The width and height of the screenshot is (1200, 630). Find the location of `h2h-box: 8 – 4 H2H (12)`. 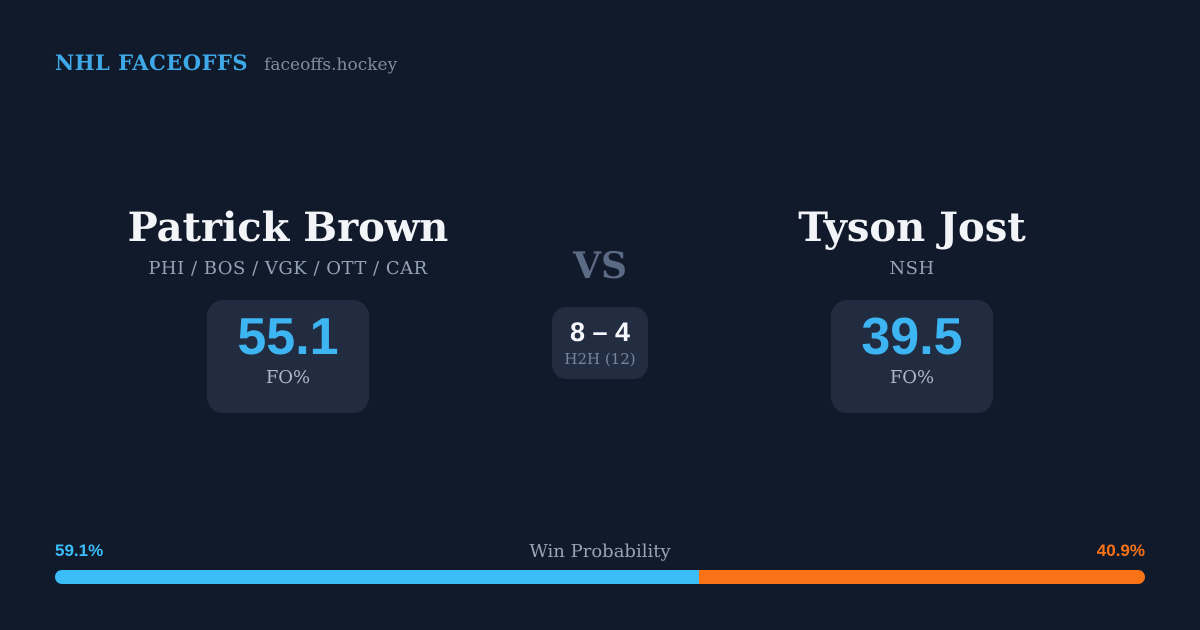

h2h-box: 8 – 4 H2H (12) is located at coordinates (600, 343).